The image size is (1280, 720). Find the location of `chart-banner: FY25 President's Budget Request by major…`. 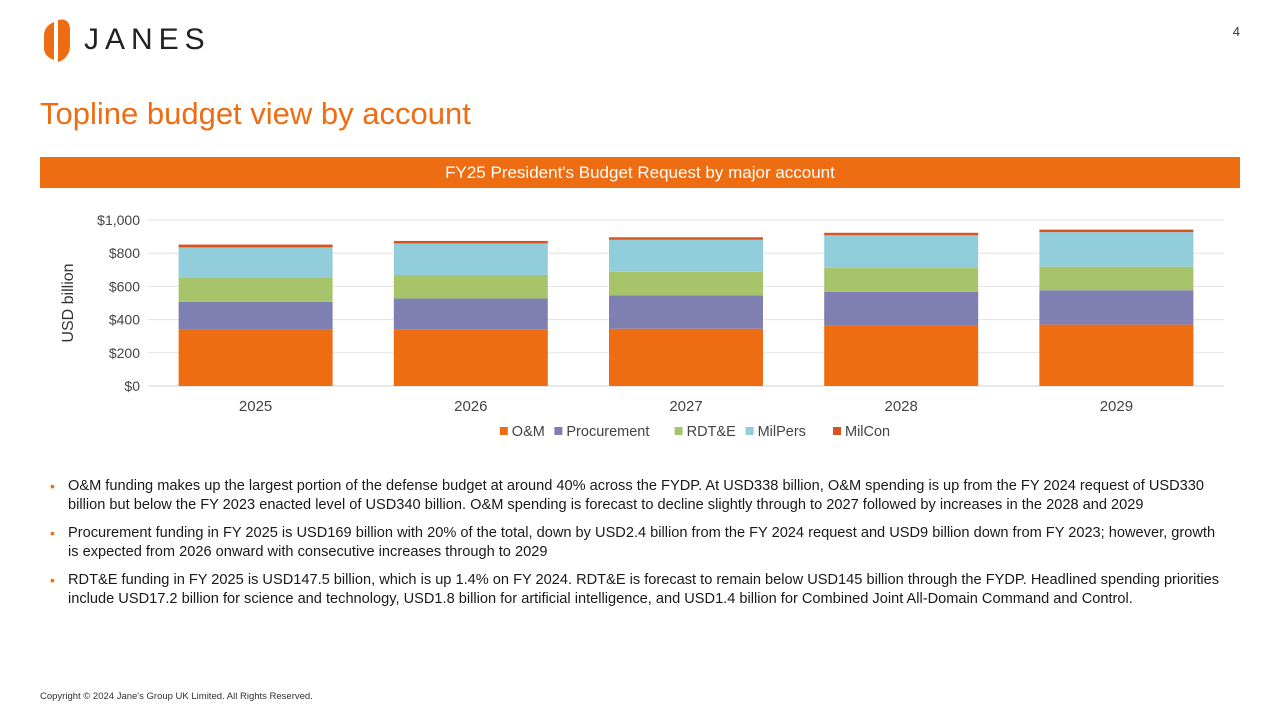

chart-banner: FY25 President's Budget Request by major… is located at coordinates (640, 172).